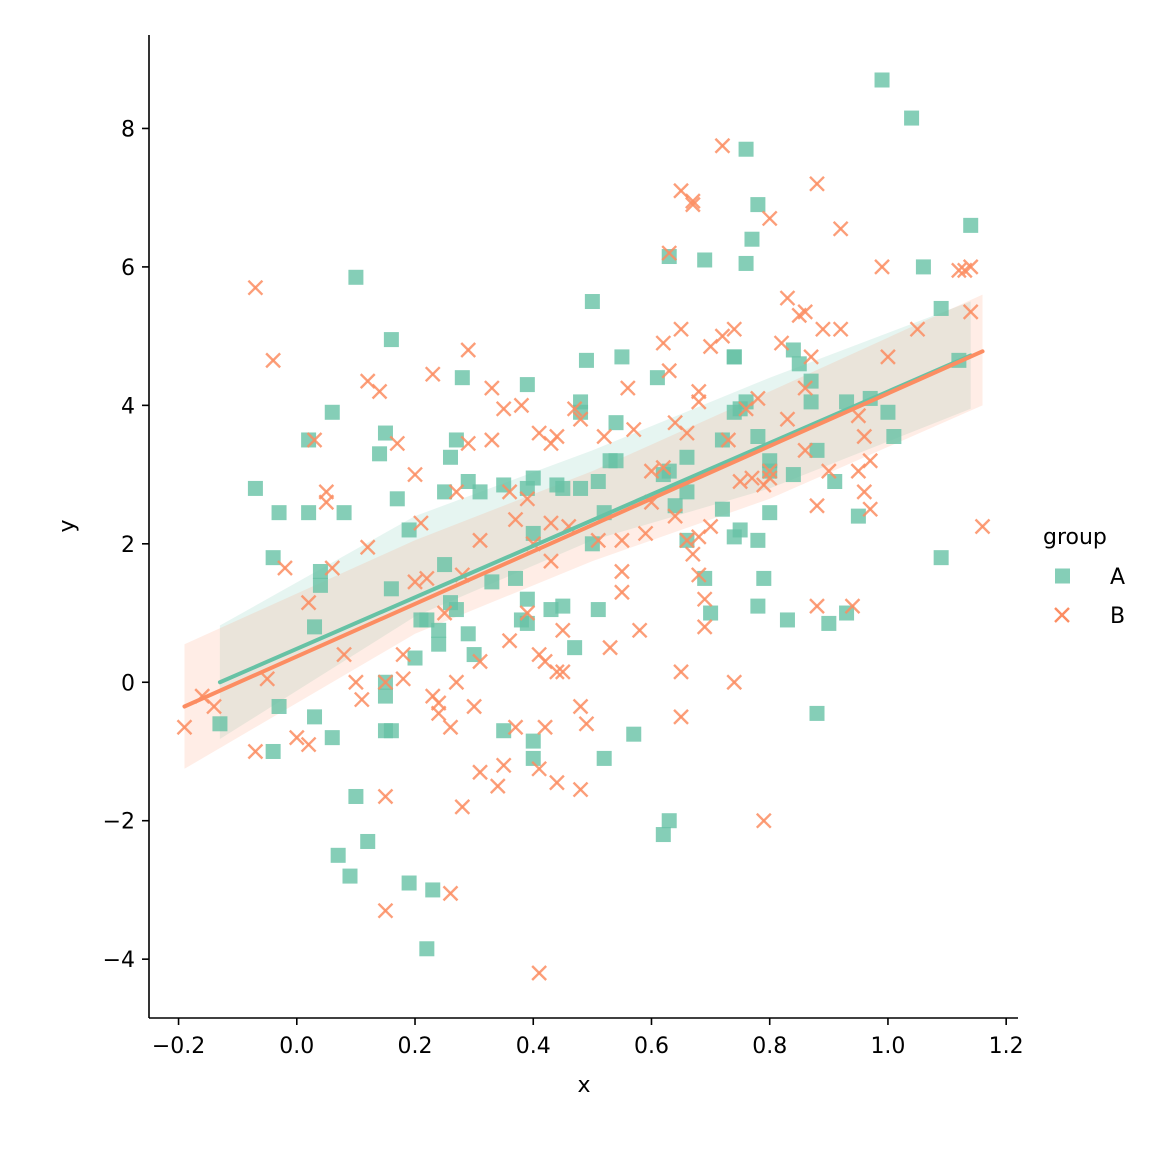 The height and width of the screenshot is (1152, 1152). What do you see at coordinates (1089, 616) in the screenshot?
I see `legend-item-B: B` at bounding box center [1089, 616].